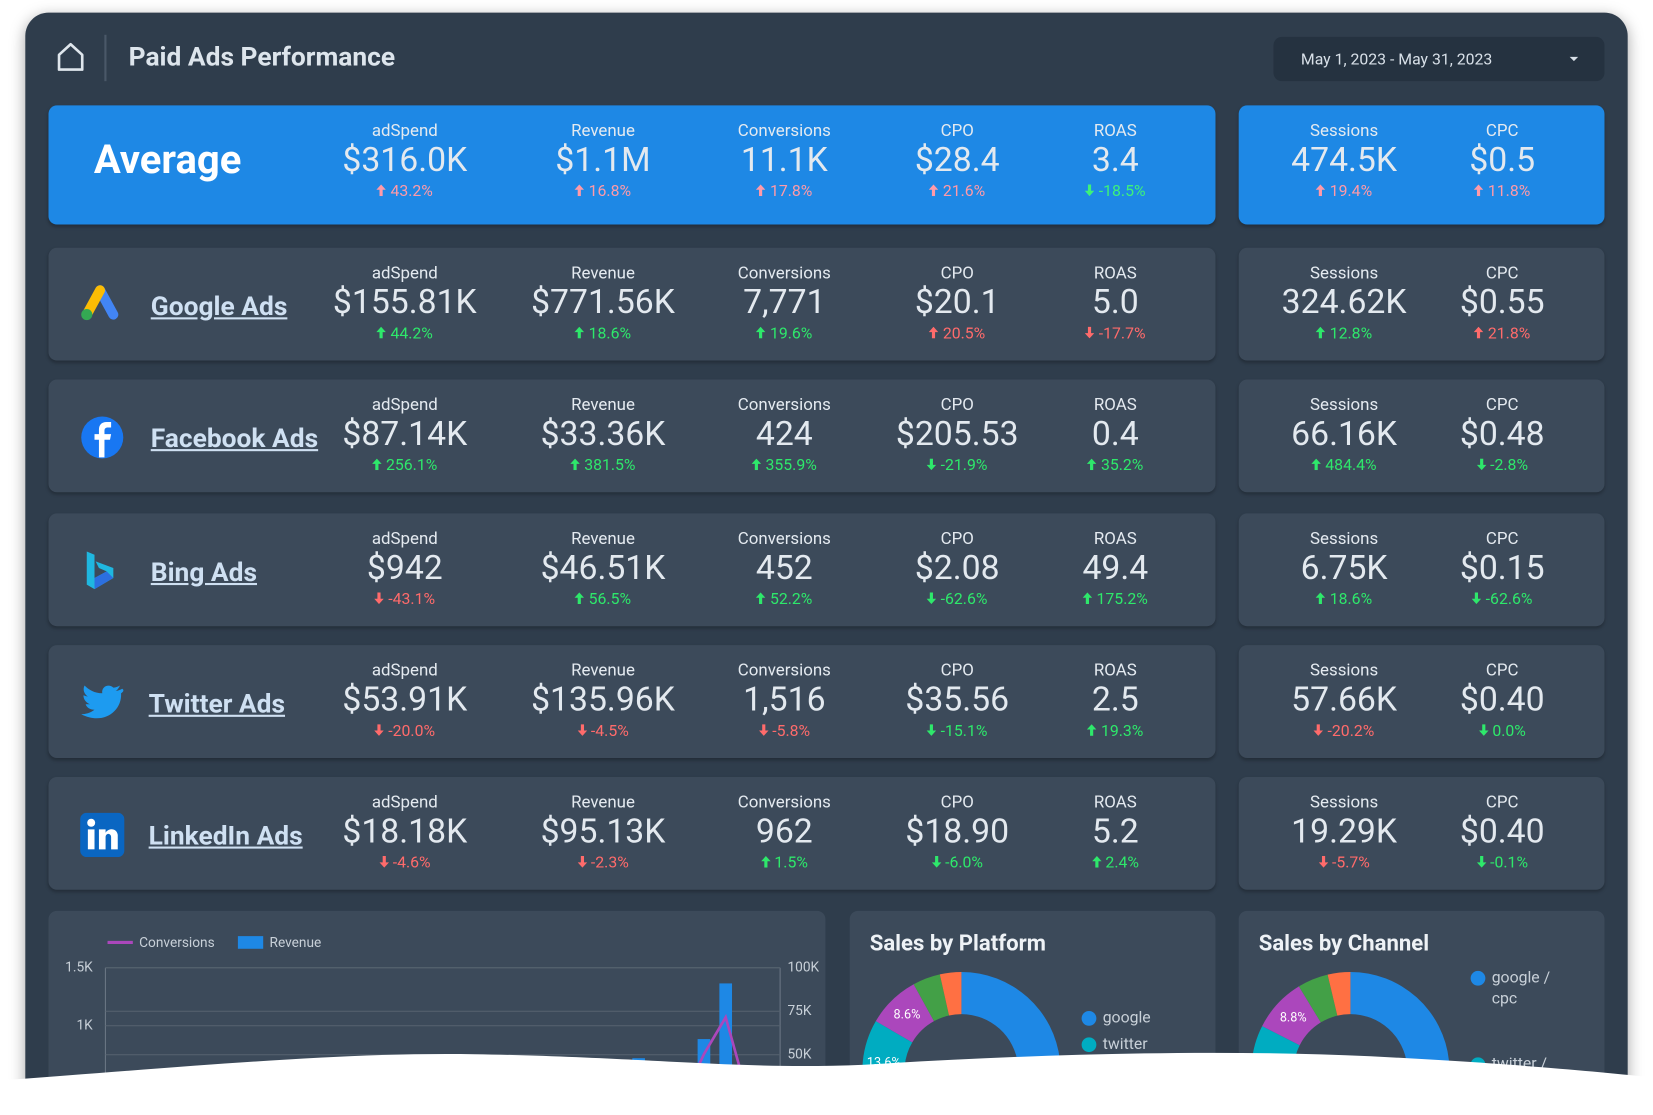  I want to click on change-text: 18.6%, so click(1351, 599).